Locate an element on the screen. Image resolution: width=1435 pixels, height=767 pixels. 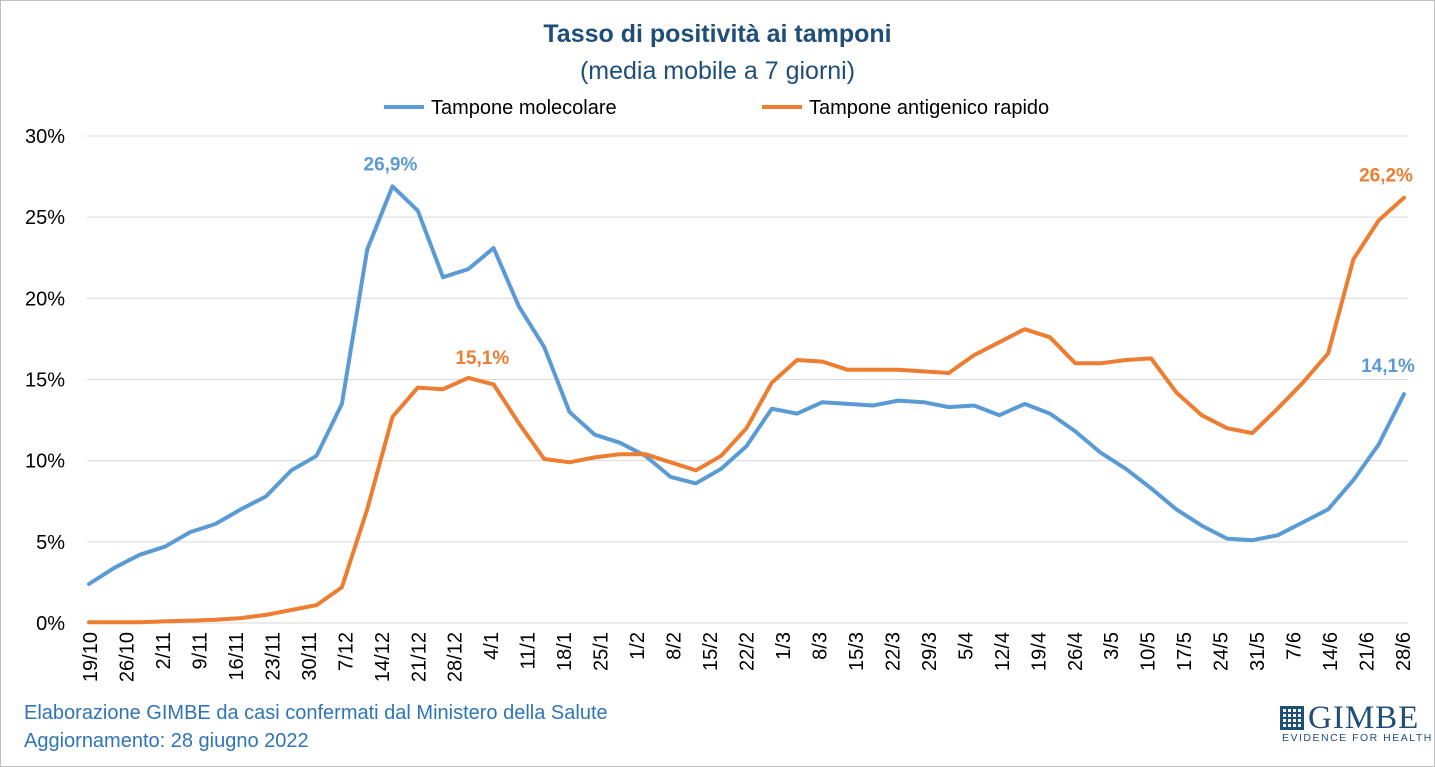
x-tick-label: 26/4 is located at coordinates (1076, 651).